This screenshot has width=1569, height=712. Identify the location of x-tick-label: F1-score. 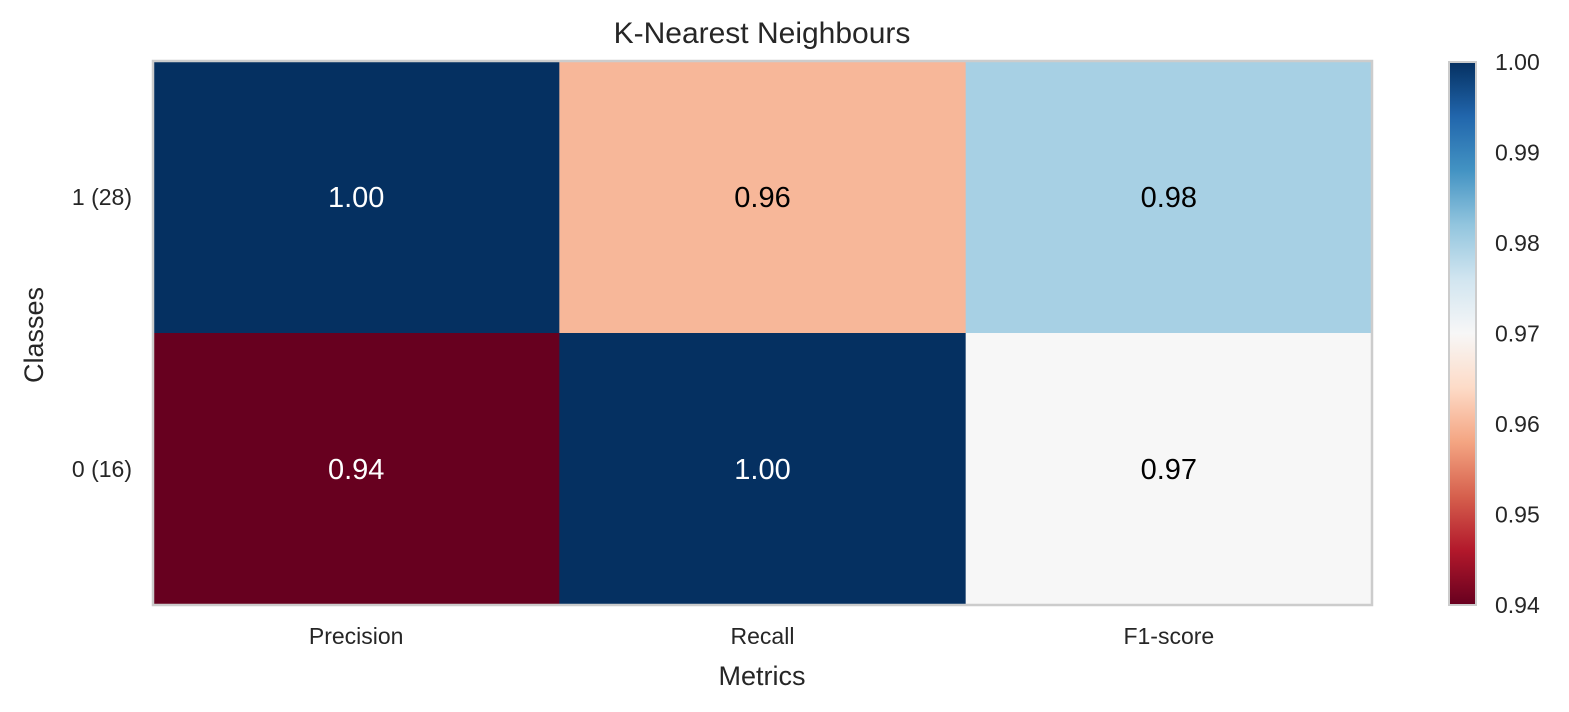
(1168, 636).